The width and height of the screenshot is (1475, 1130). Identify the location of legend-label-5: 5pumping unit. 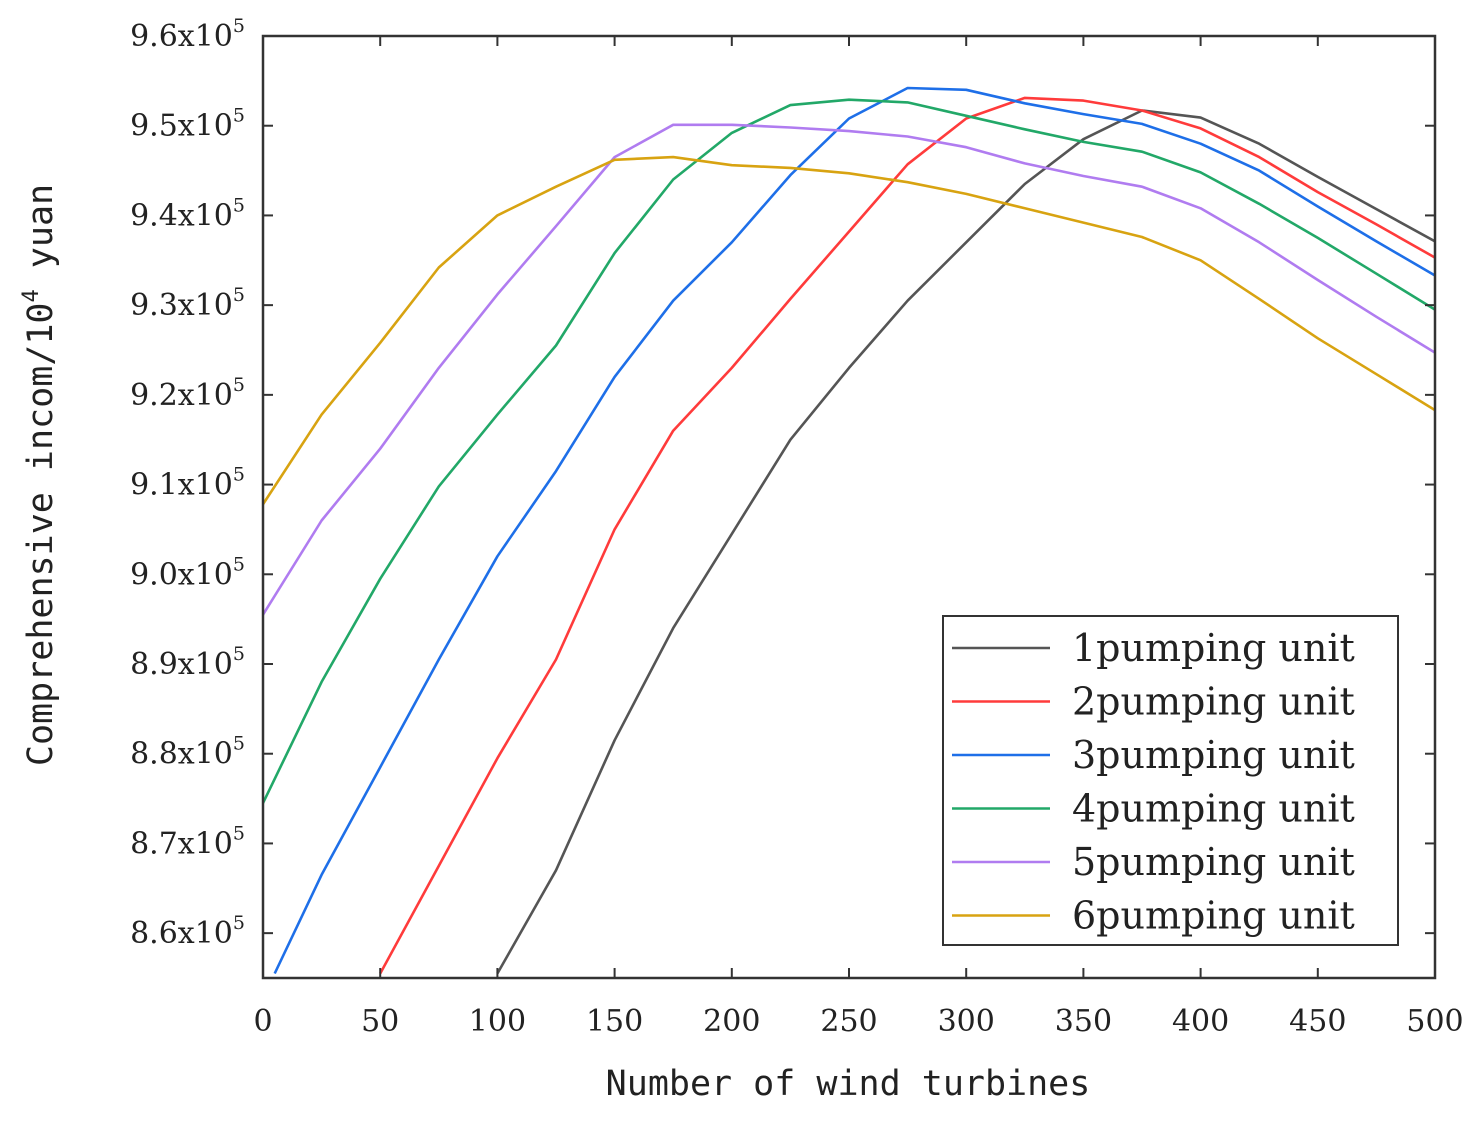
(1213, 862).